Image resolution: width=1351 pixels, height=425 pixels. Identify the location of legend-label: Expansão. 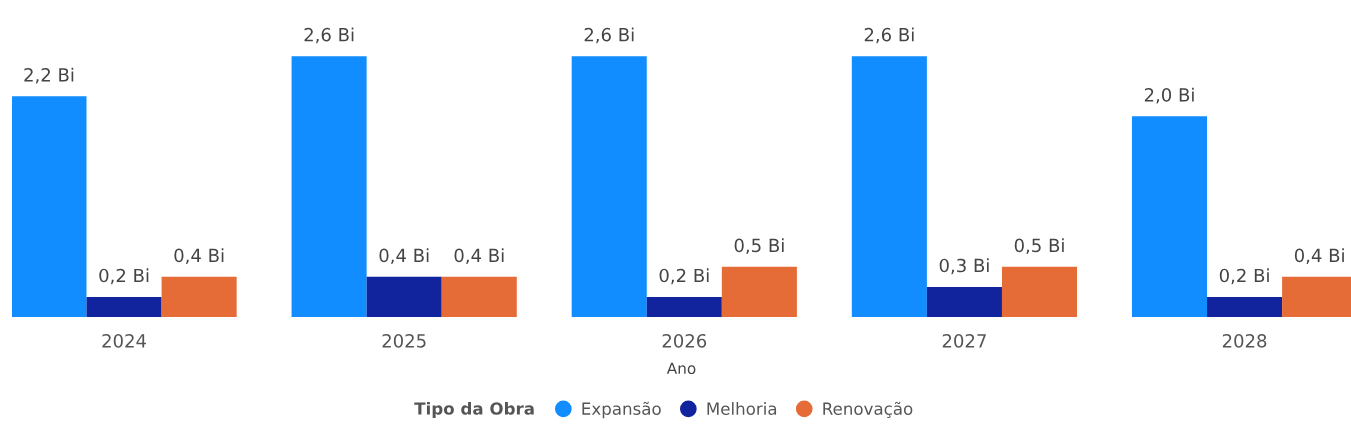
(621, 410).